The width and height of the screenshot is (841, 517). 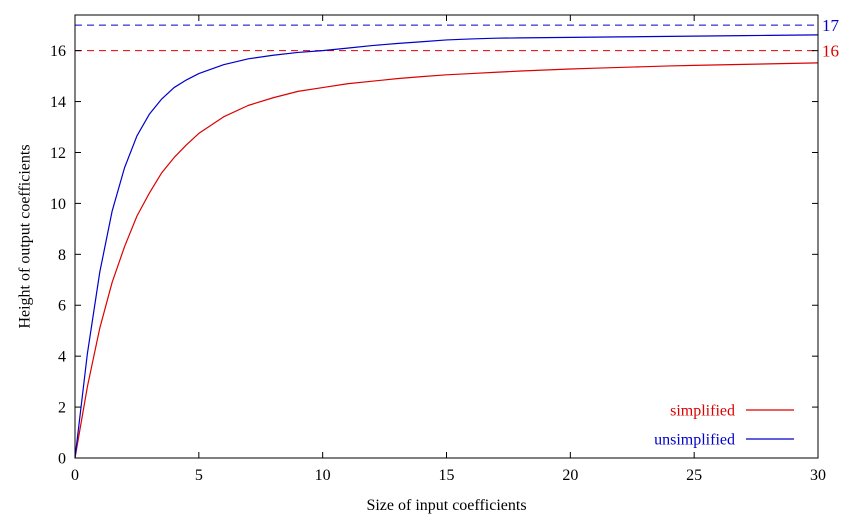 I want to click on x-tick-label: 0, so click(x=75, y=475).